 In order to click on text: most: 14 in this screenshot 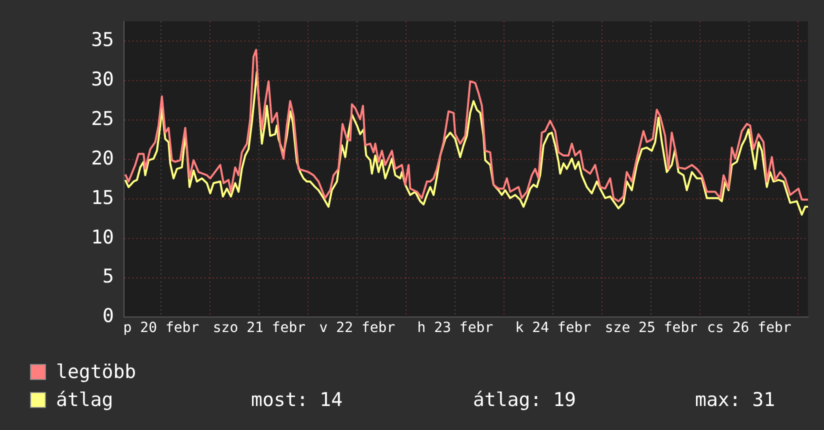, I will do `click(297, 400)`.